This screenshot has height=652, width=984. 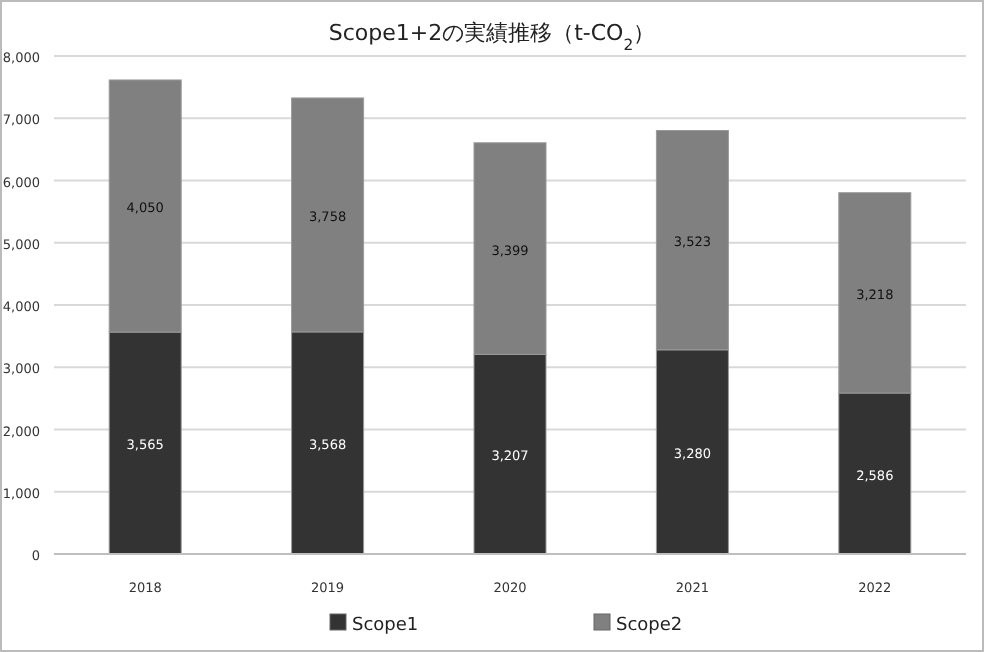 What do you see at coordinates (649, 626) in the screenshot?
I see `legend-label: Scope2` at bounding box center [649, 626].